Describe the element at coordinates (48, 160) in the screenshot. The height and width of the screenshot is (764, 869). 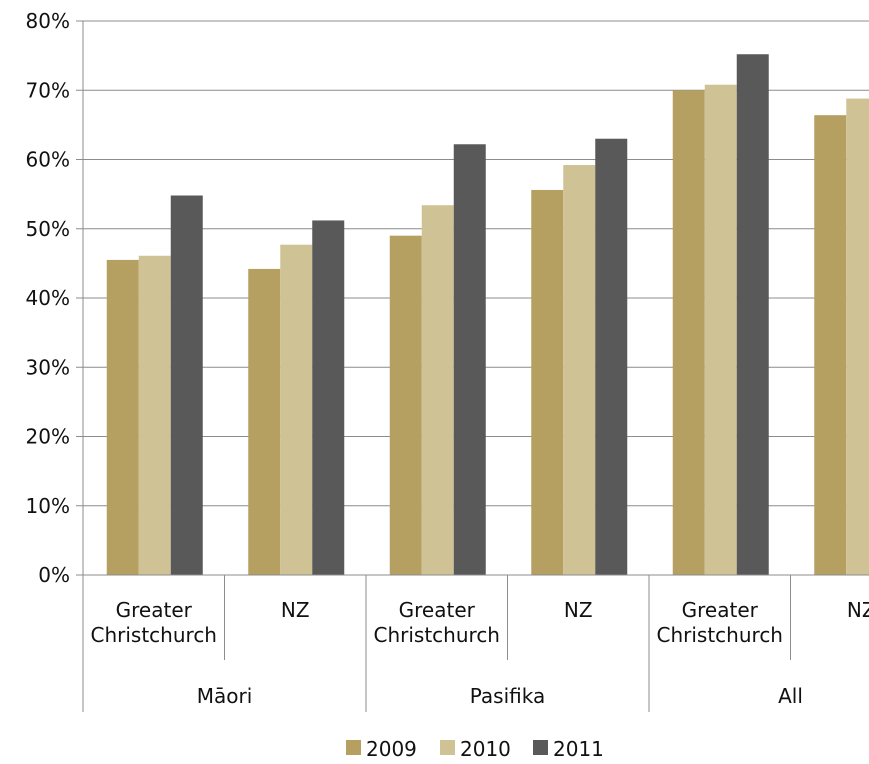
I see `y-tick-label: 60%` at that location.